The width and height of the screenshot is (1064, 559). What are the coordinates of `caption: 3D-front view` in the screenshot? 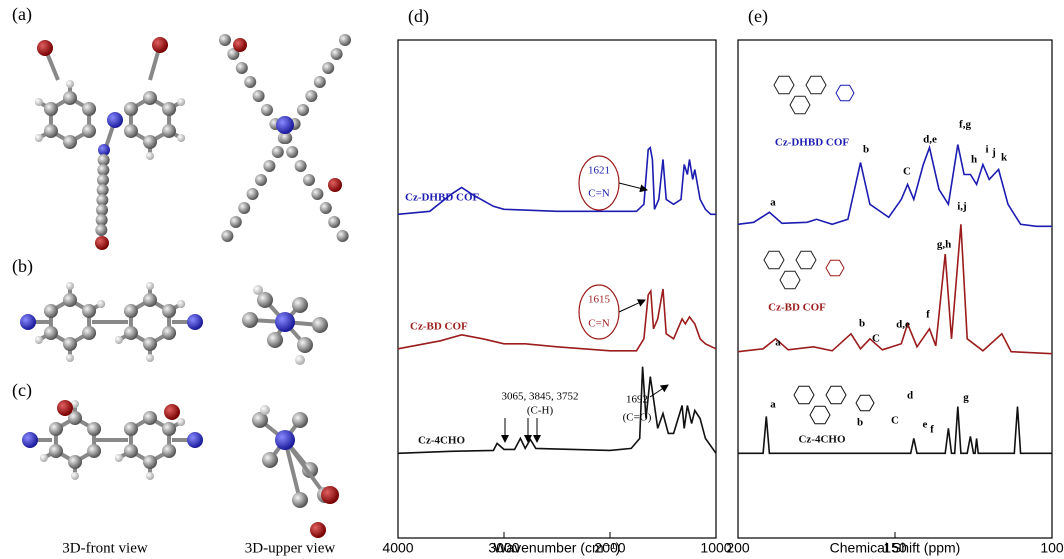 It's located at (105, 548).